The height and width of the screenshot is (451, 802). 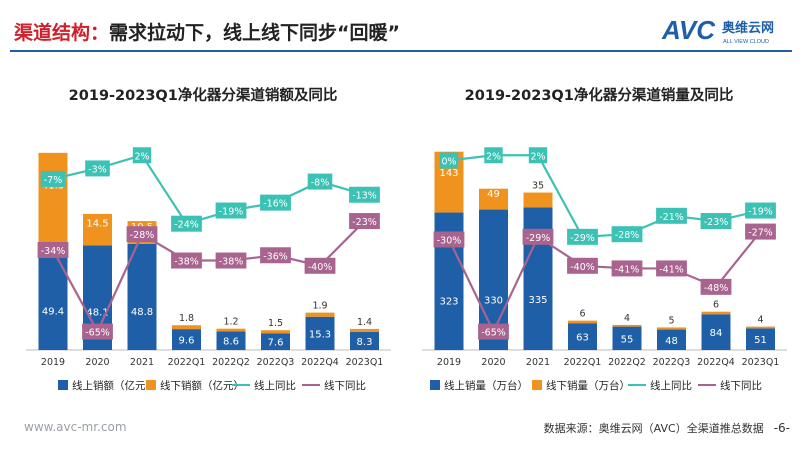 I want to click on legend-online-yoy: 线上同比, so click(x=671, y=385).